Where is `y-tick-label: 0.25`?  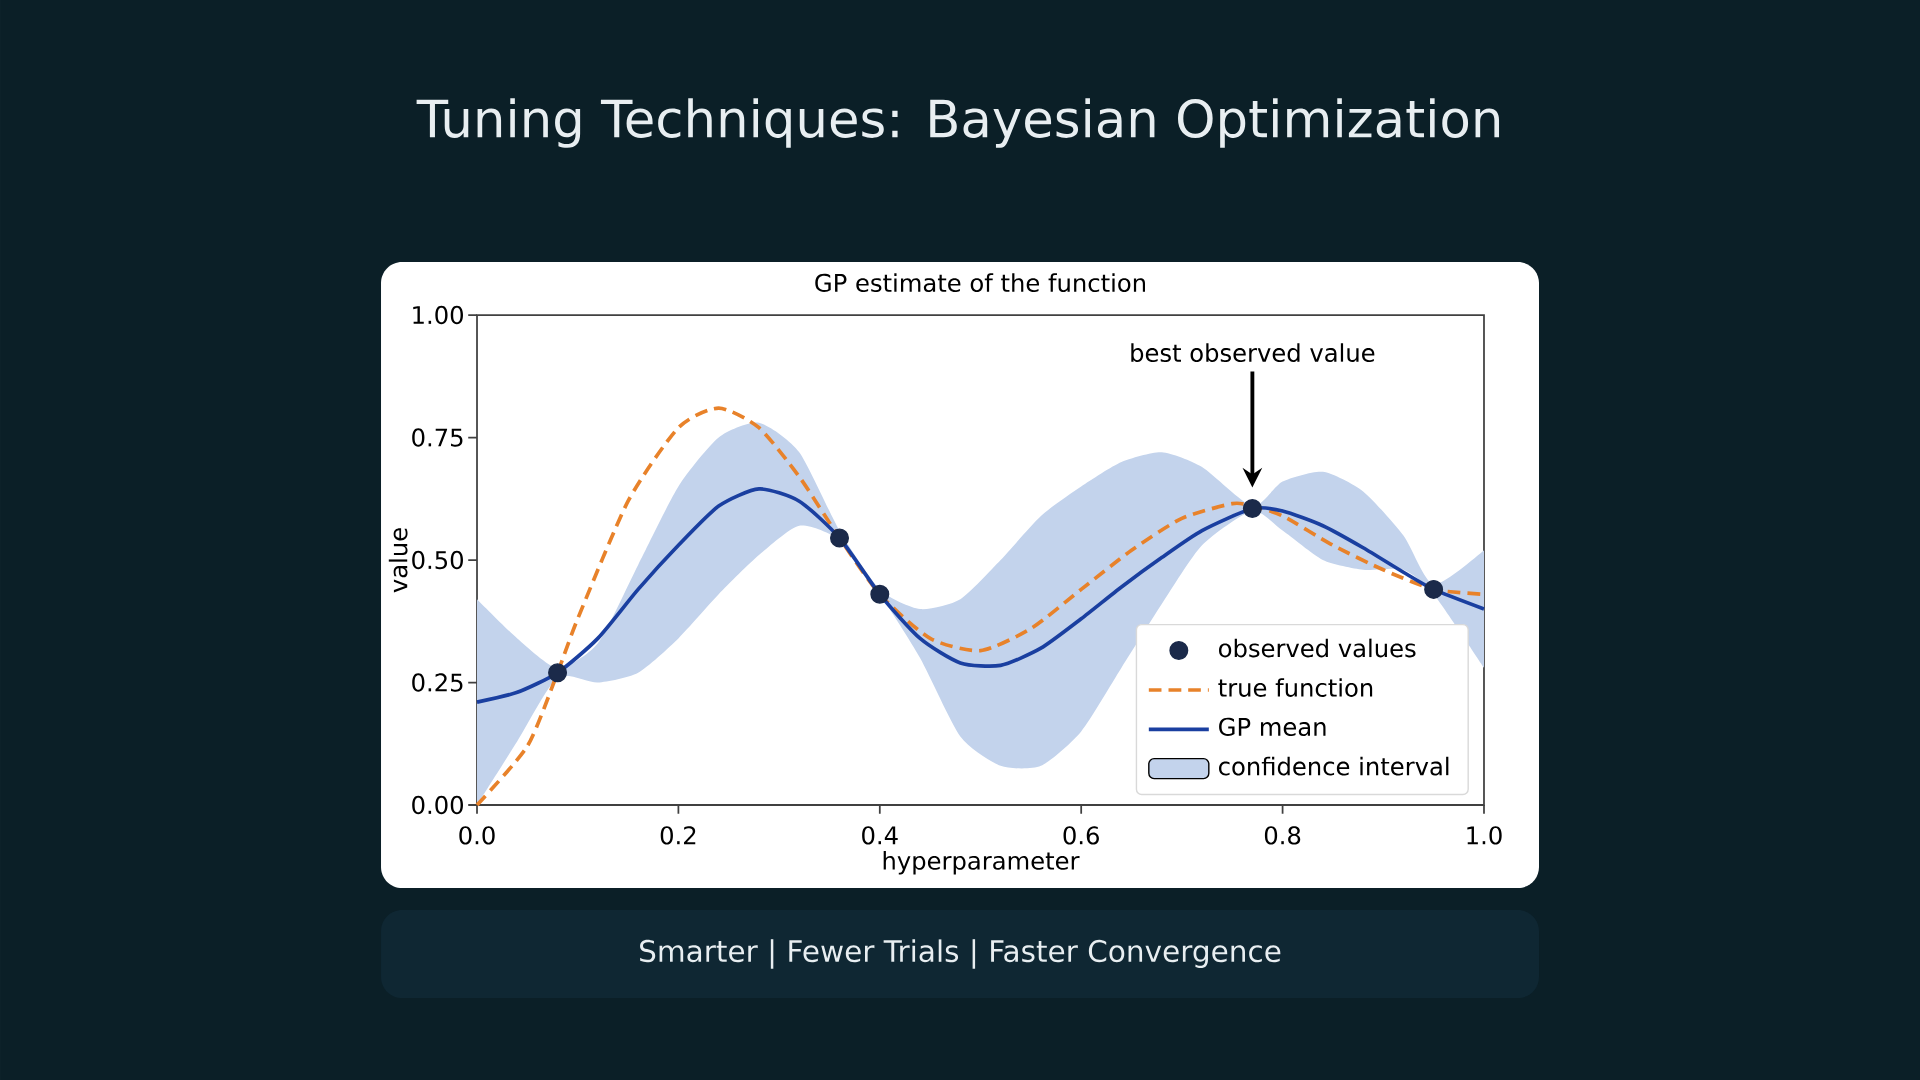 y-tick-label: 0.25 is located at coordinates (437, 682).